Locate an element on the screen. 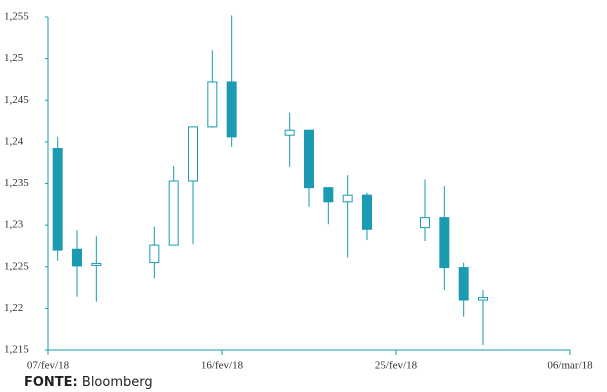 This screenshot has height=392, width=607. source-label: FONTE: is located at coordinates (51, 382).